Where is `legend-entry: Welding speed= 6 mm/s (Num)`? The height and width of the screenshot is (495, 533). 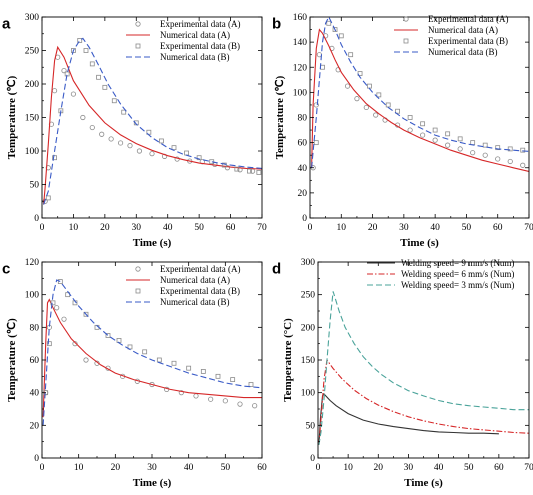
legend-entry: Welding speed= 6 mm/s (Num) is located at coordinates (457, 274).